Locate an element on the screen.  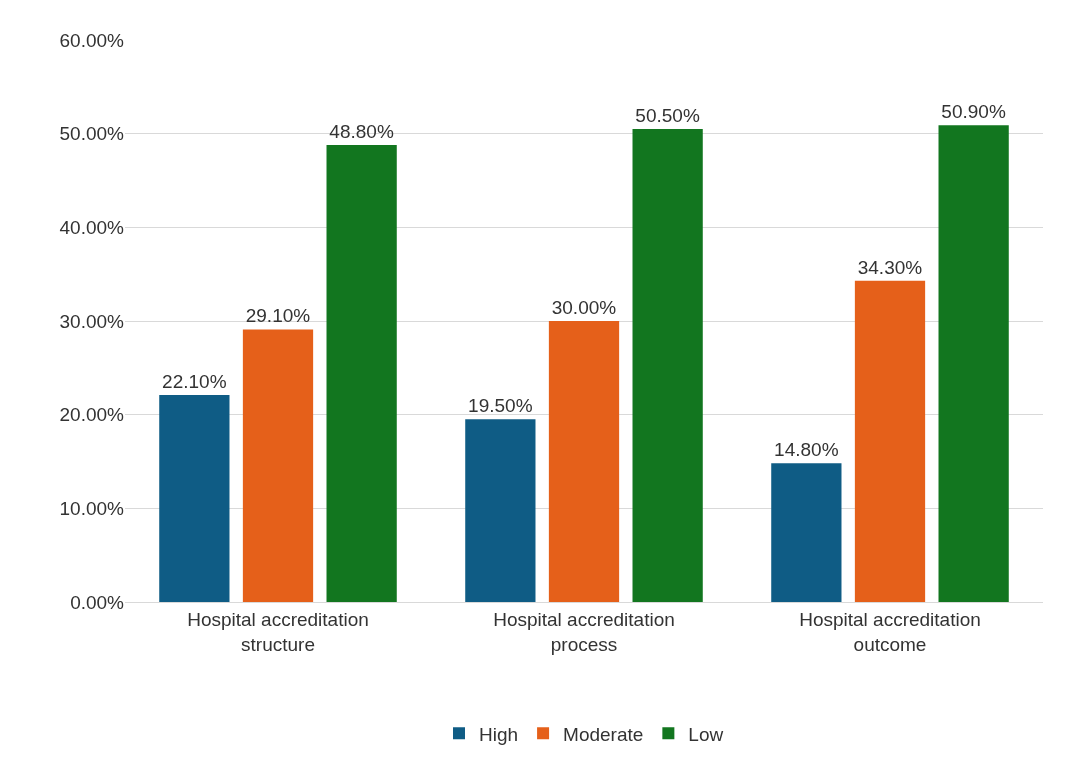
data-label: 50.90% is located at coordinates (973, 112).